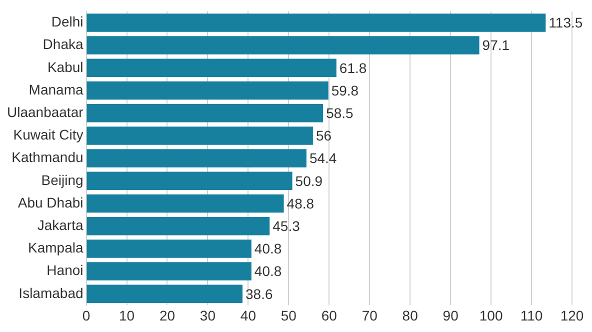  What do you see at coordinates (259, 294) in the screenshot?
I see `data-label: 38.6` at bounding box center [259, 294].